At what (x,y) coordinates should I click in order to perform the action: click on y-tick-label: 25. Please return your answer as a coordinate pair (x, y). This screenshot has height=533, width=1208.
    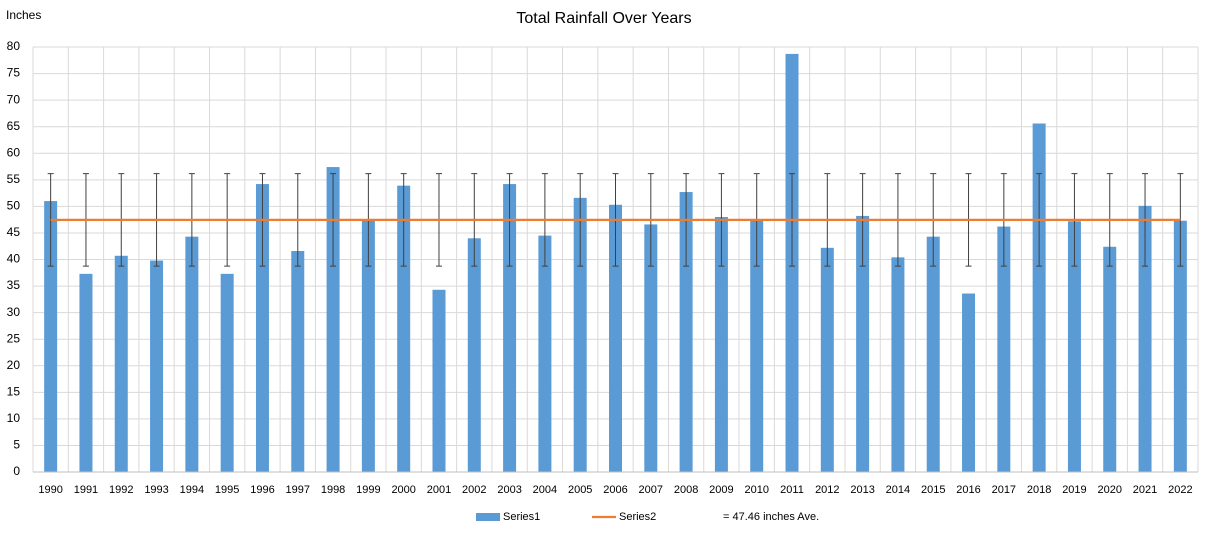
    Looking at the image, I should click on (14, 338).